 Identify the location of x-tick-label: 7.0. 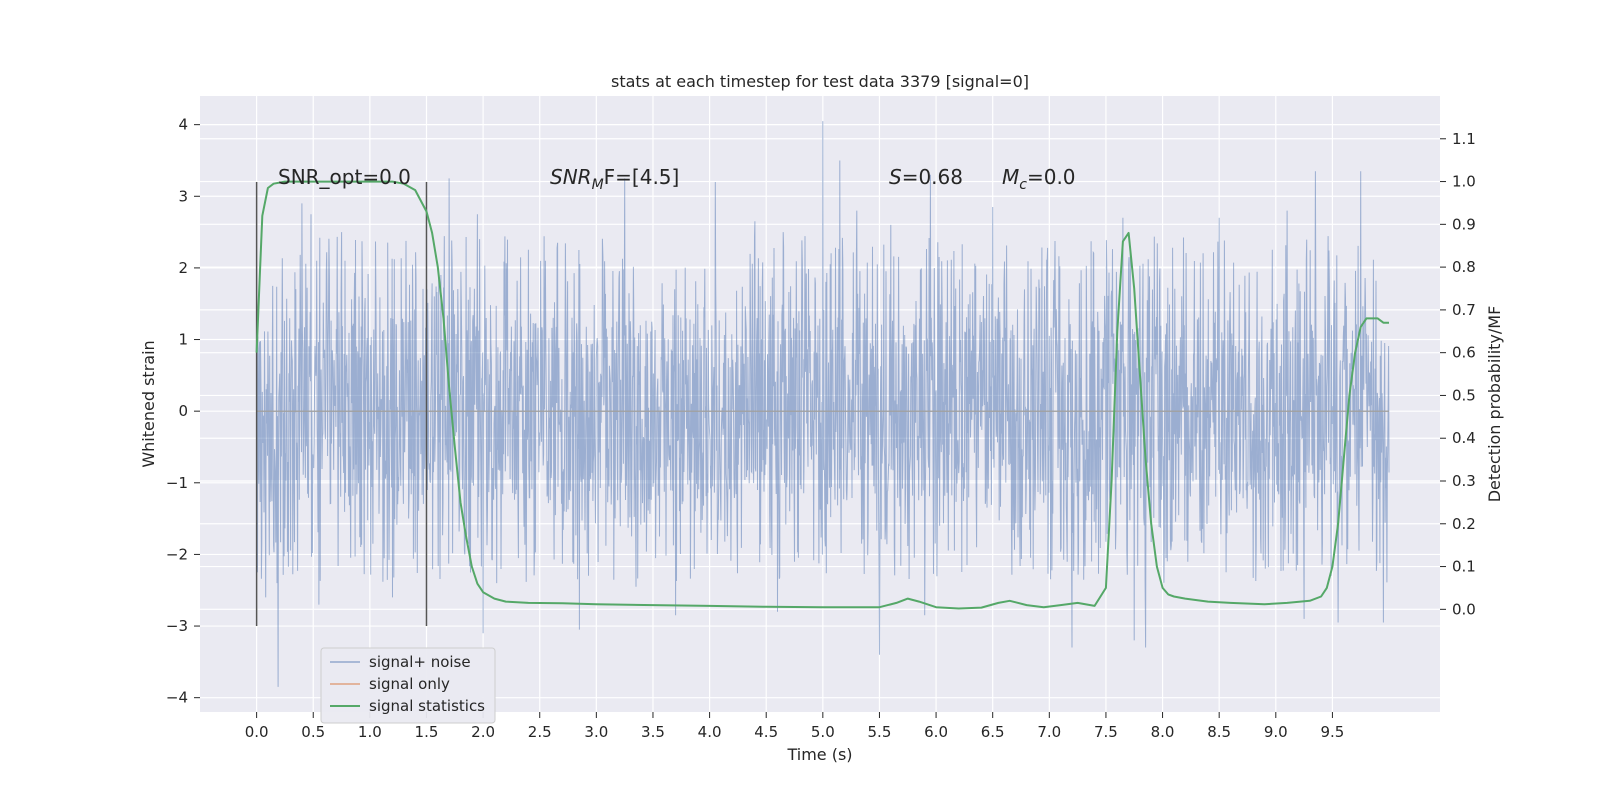
(1049, 732).